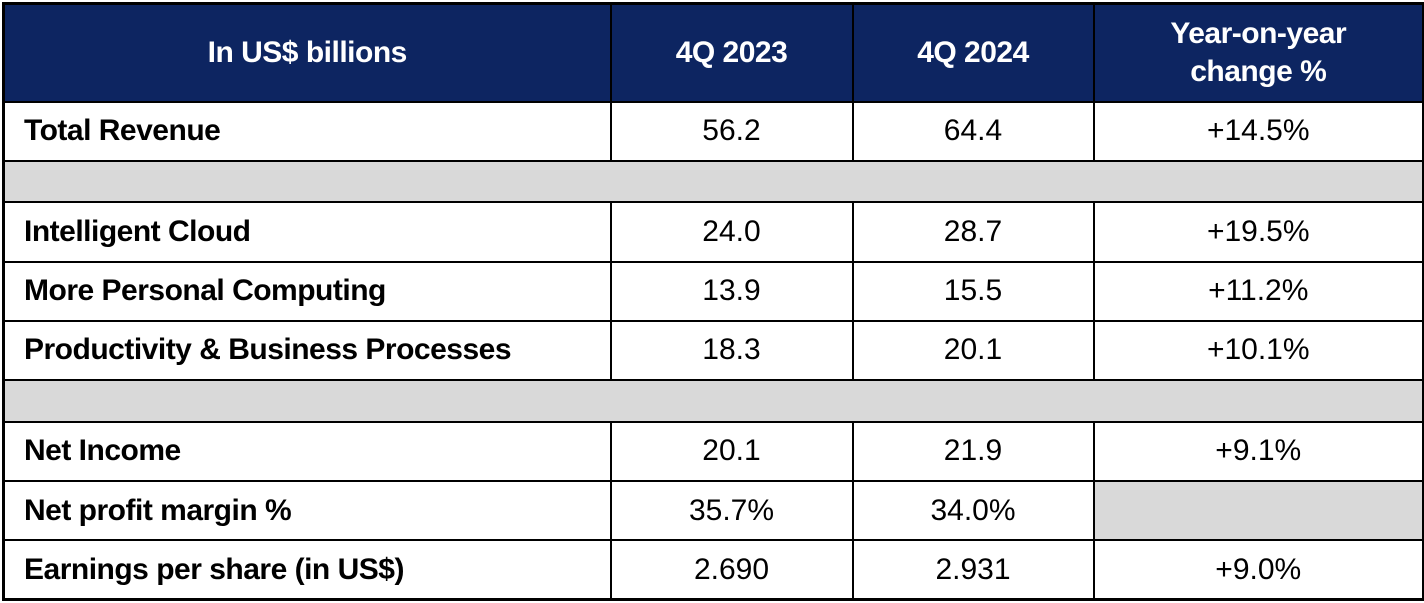 This screenshot has width=1424, height=603. I want to click on yoy-header-line1: Year-on-year, so click(1258, 34).